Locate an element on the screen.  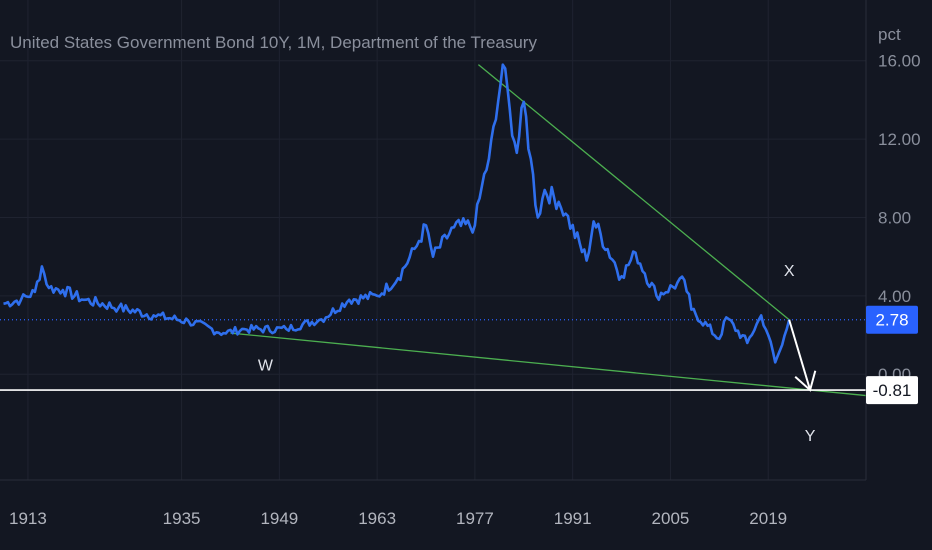
trendline is located at coordinates (548, 364).